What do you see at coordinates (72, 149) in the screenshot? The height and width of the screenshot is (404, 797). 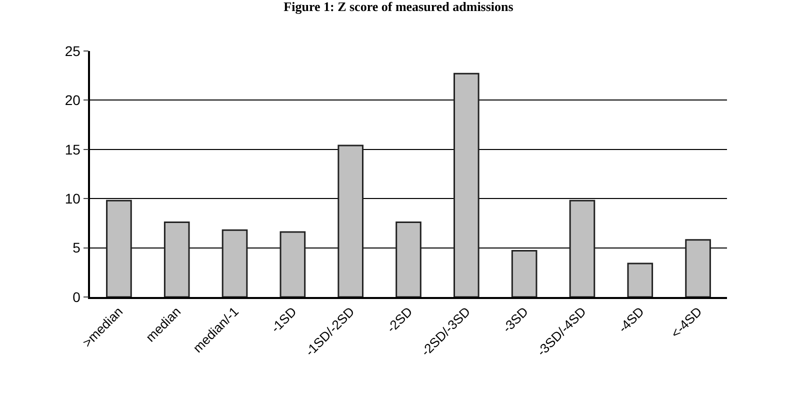 I see `y-tick-label: 15` at bounding box center [72, 149].